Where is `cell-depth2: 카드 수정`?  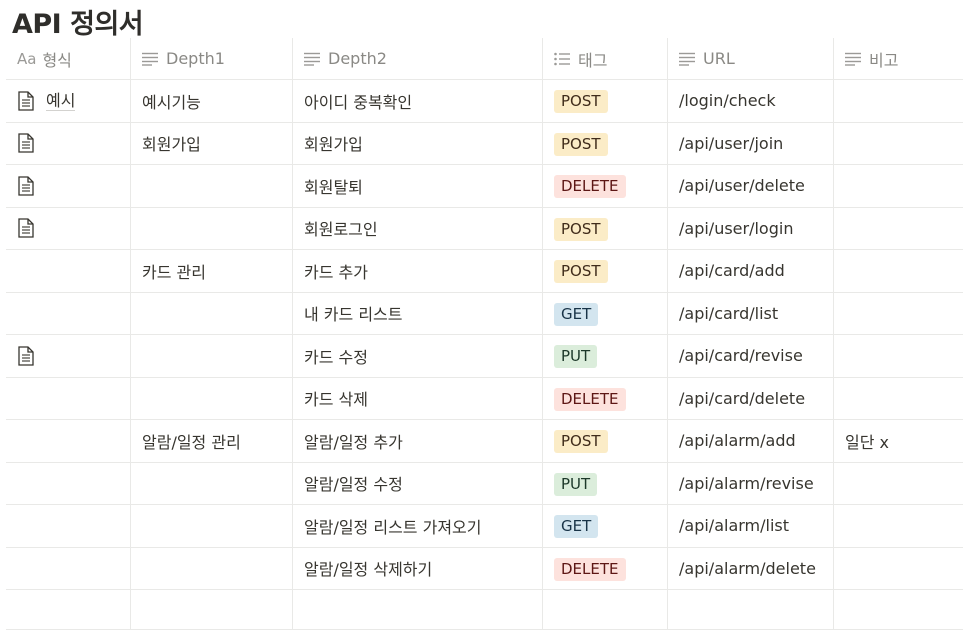
cell-depth2: 카드 수정 is located at coordinates (418, 356).